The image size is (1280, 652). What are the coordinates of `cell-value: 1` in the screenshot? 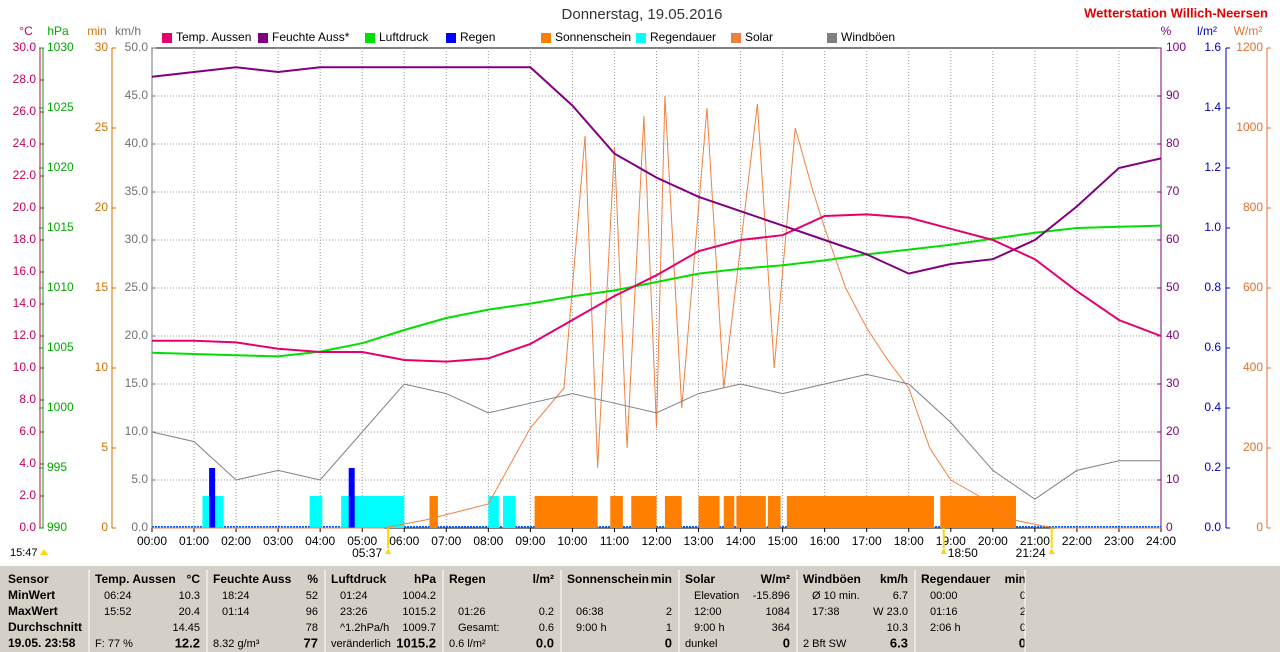 It's located at (669, 628).